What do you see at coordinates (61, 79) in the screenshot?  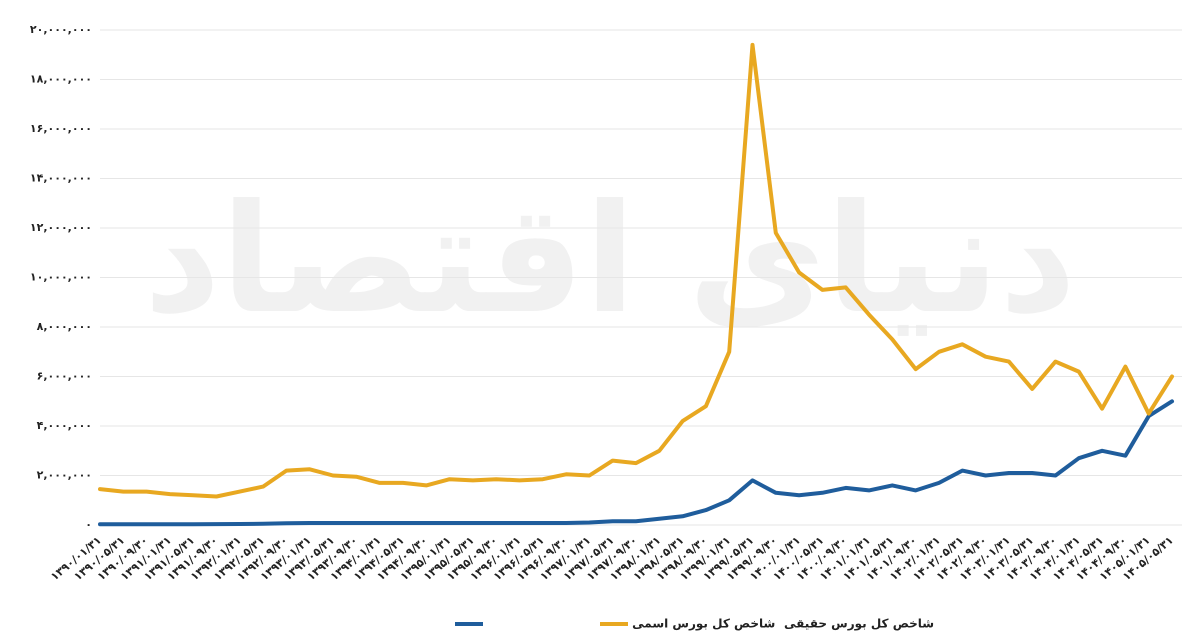 I see `y-tick-label: ۱۸,۰۰۰,۰۰۰` at bounding box center [61, 79].